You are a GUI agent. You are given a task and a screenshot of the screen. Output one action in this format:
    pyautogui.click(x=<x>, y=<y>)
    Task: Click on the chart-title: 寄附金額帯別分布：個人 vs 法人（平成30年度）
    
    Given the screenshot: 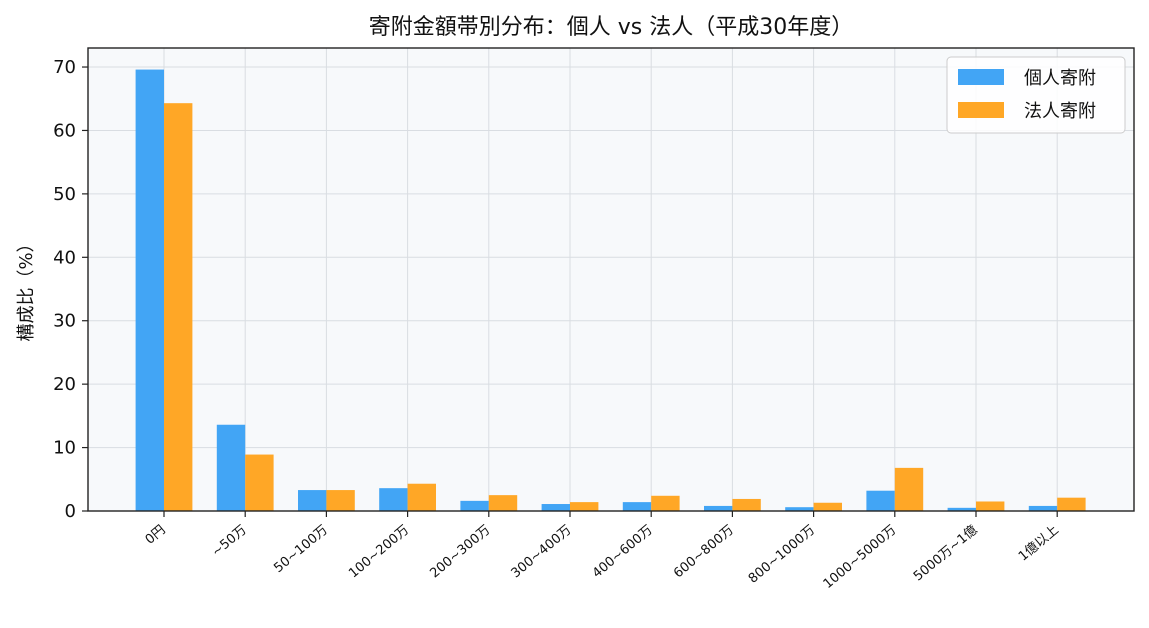 What is the action you would take?
    pyautogui.click(x=611, y=27)
    